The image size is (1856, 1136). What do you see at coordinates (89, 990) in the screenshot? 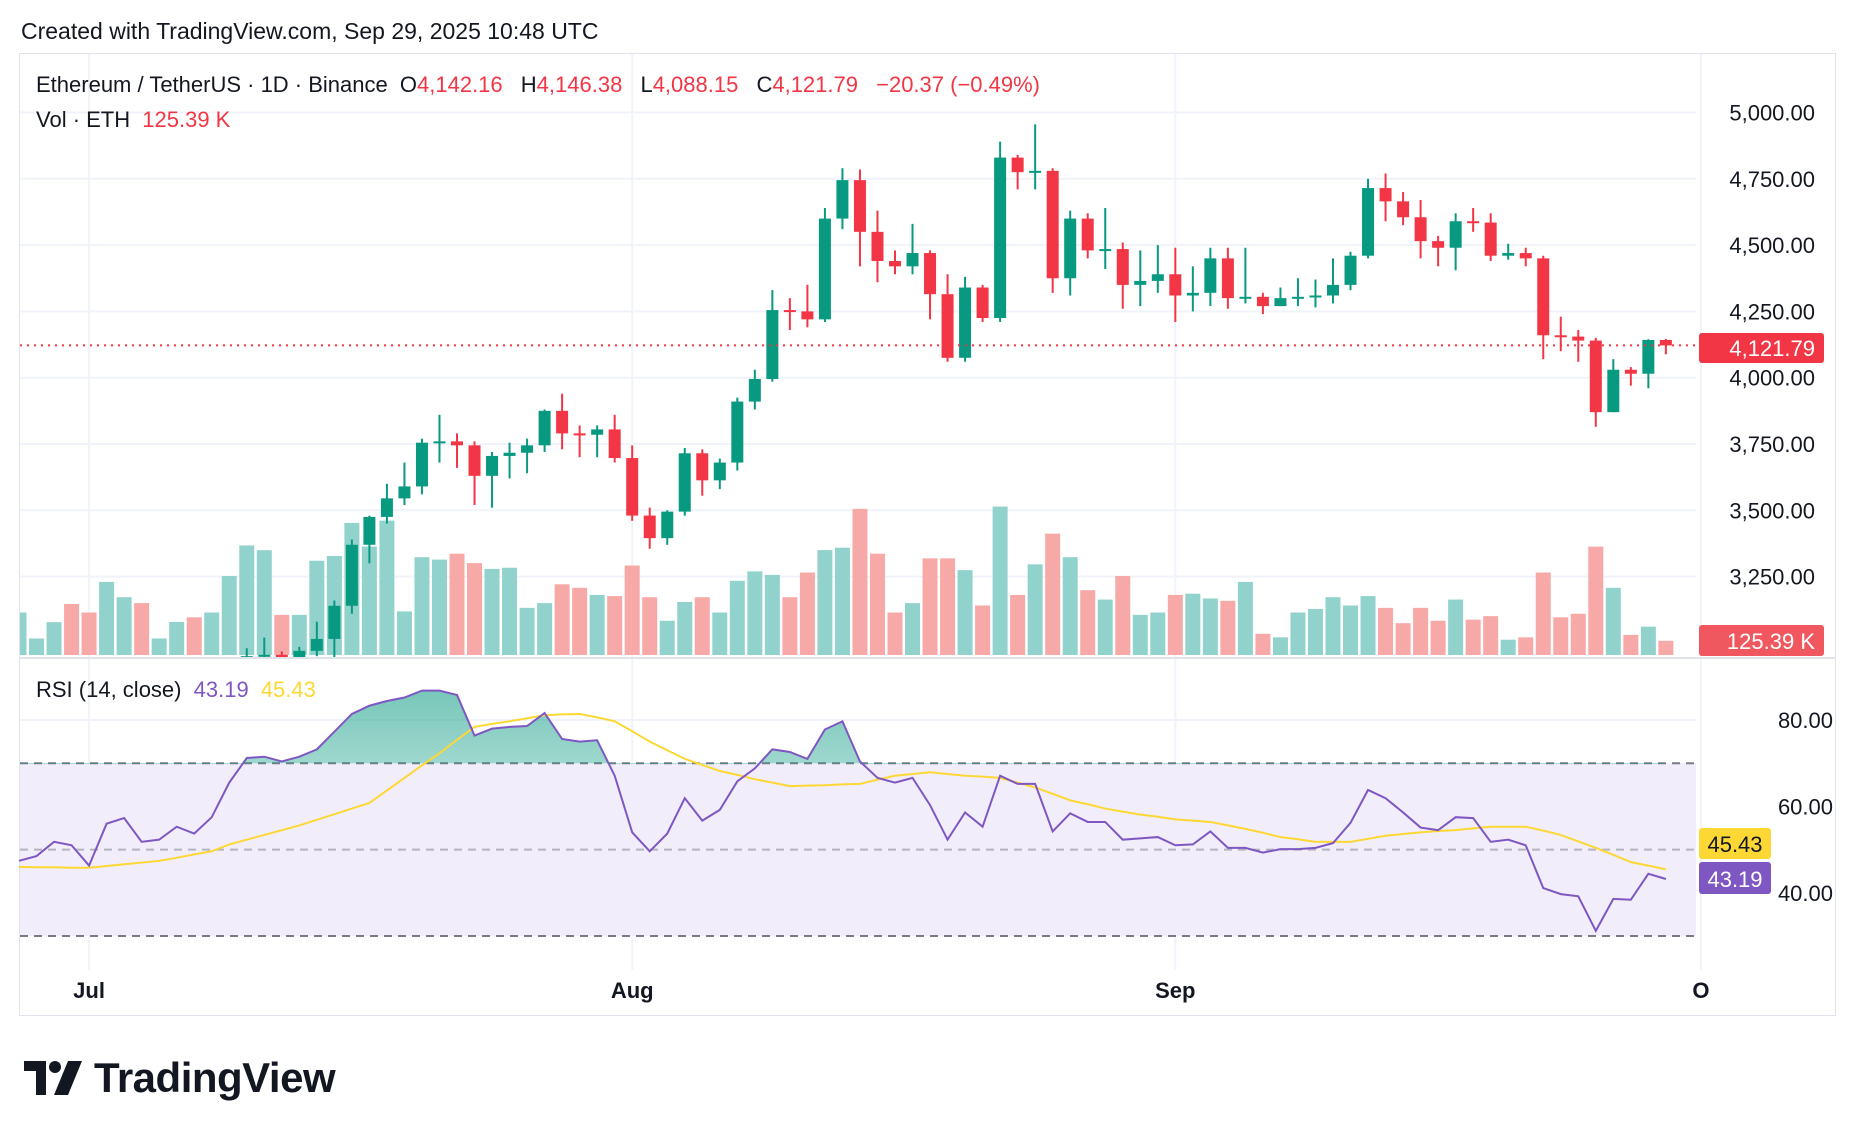
I see `time-tick-label: Jul` at bounding box center [89, 990].